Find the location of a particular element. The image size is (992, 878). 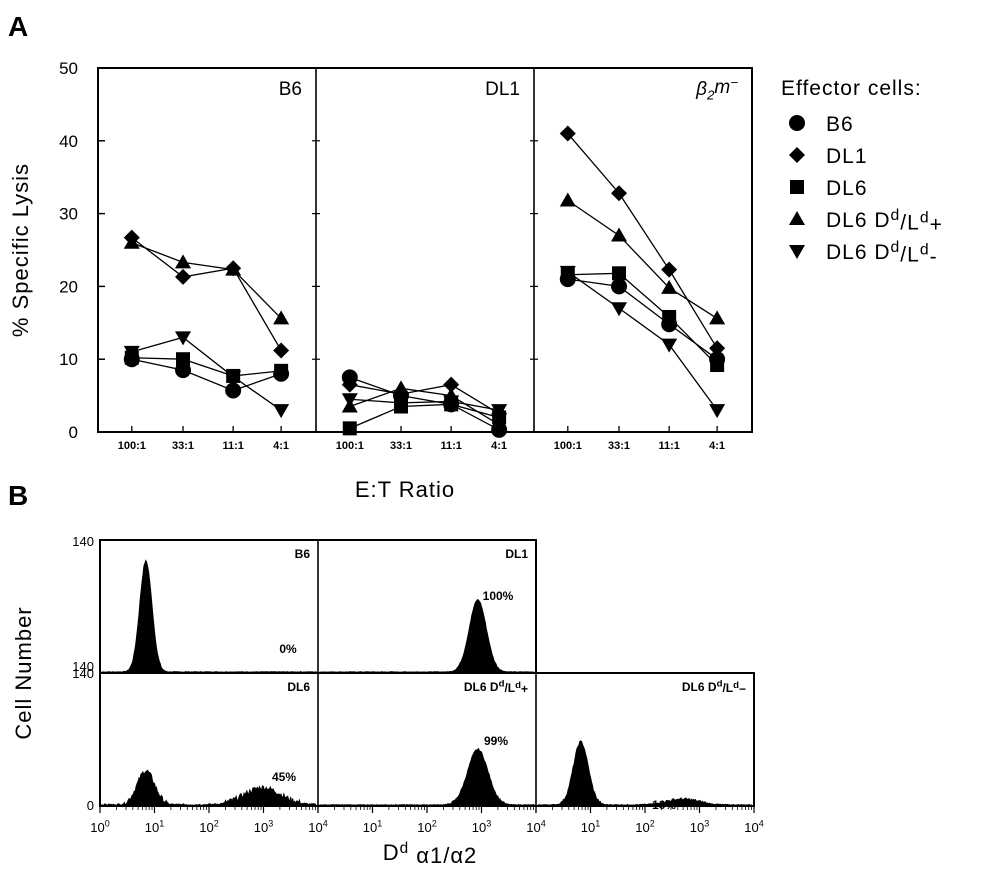

subpanel-1: 100:1 33:1 11:1 4:1 DL1 is located at coordinates (428, 265).